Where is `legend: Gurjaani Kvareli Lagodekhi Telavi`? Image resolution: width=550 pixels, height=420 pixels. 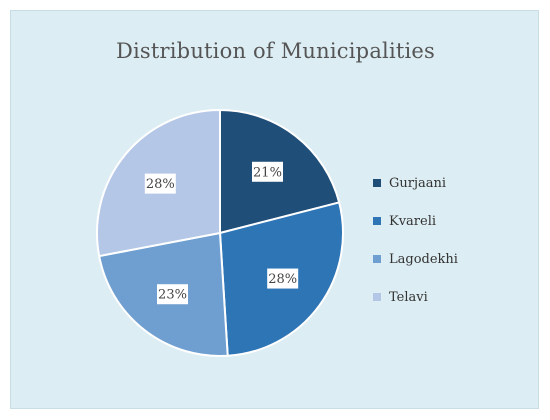 legend: Gurjaani Kvareli Lagodekhi Telavi is located at coordinates (415, 240).